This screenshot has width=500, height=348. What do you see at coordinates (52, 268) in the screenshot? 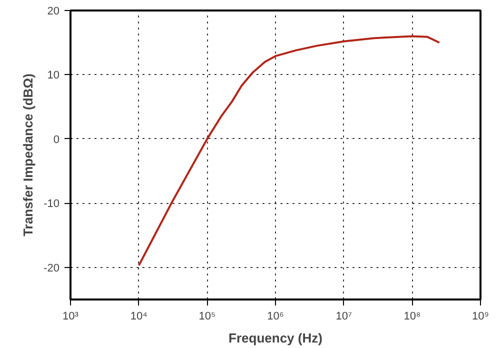
I see `y-tick-label: -20` at bounding box center [52, 268].